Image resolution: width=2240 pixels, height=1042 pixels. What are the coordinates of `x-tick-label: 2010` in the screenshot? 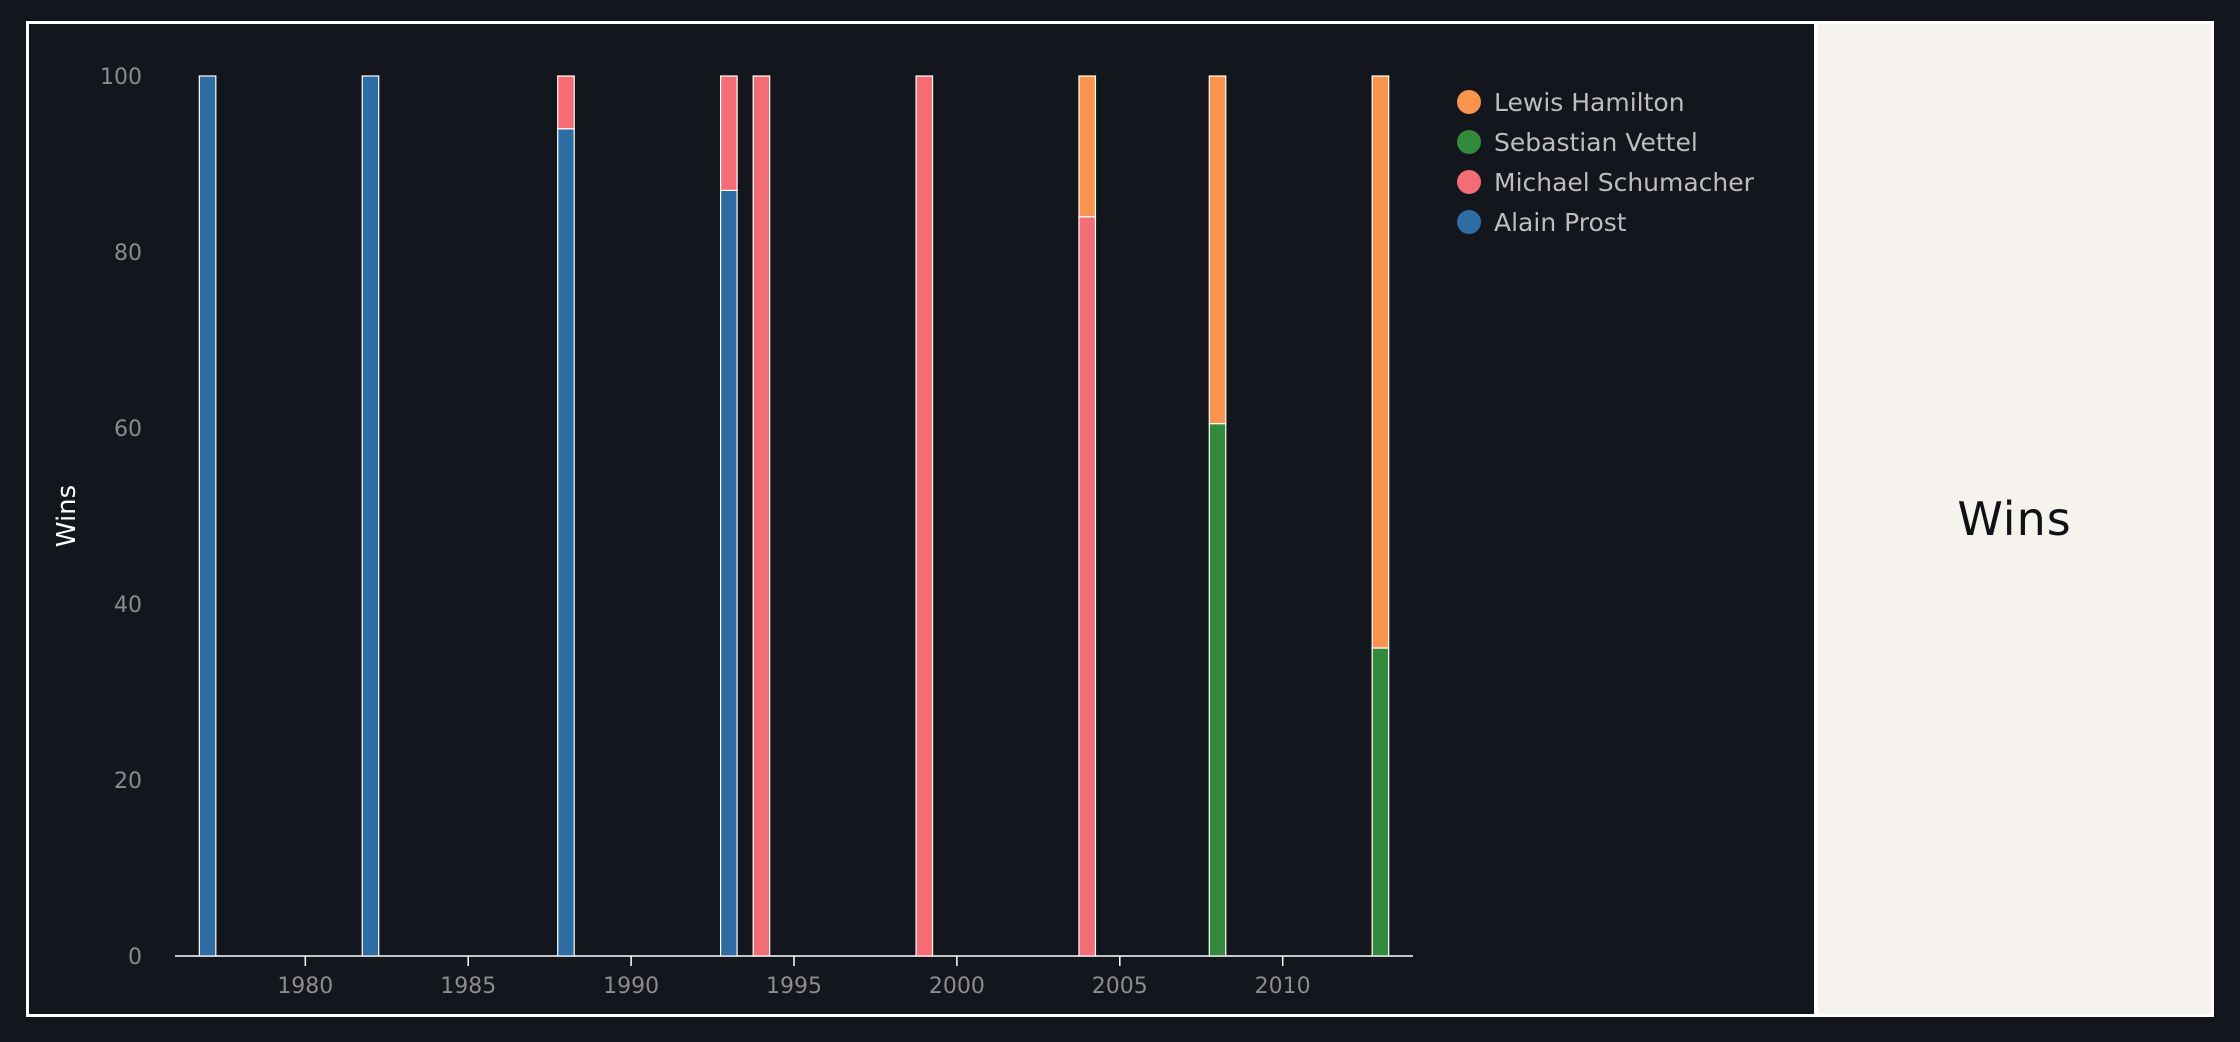 It's located at (1283, 986).